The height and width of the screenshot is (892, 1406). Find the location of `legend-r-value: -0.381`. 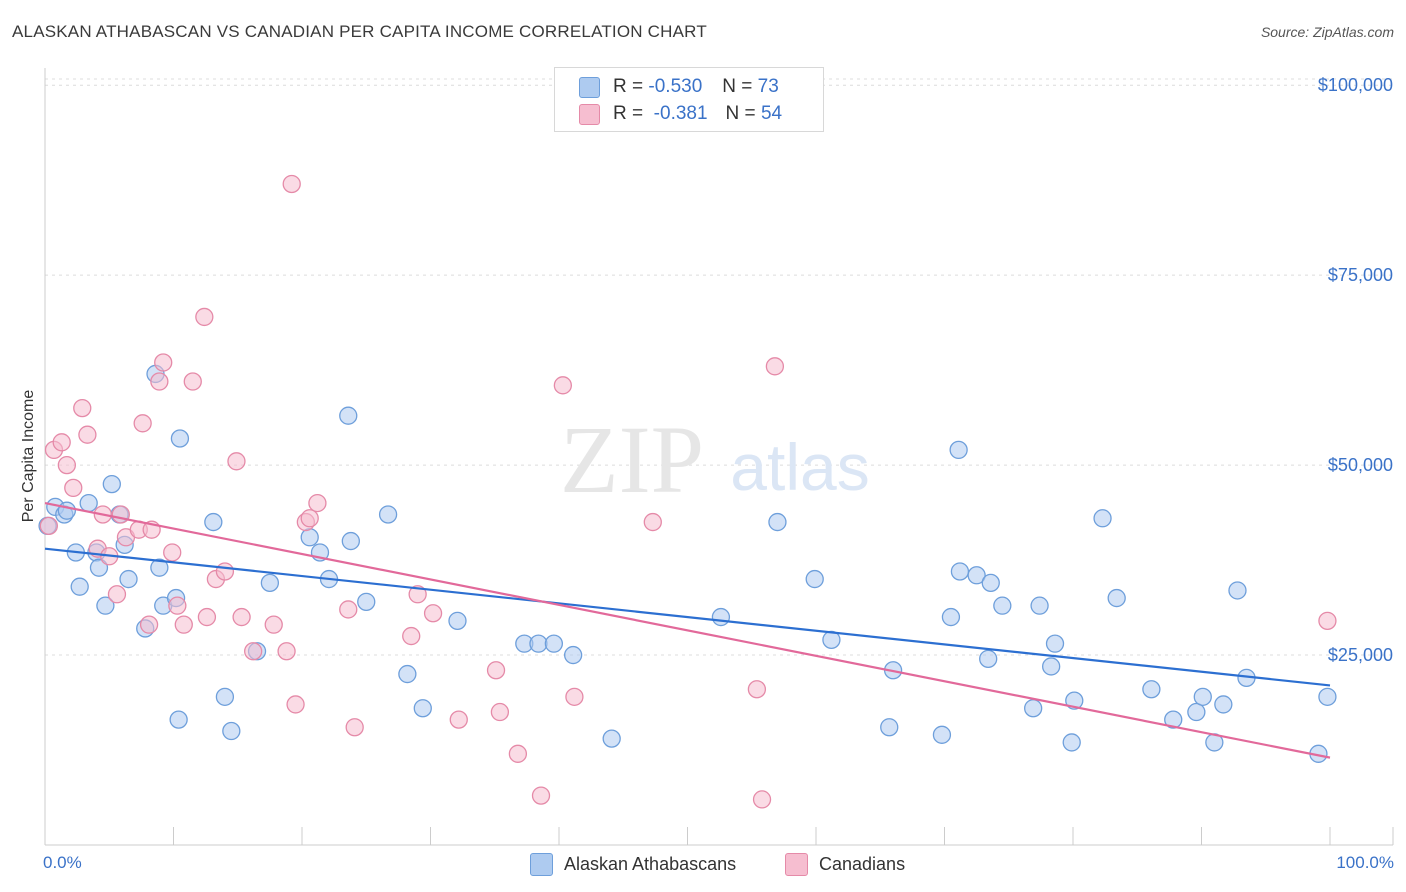

legend-r-value: -0.381 is located at coordinates (680, 113).